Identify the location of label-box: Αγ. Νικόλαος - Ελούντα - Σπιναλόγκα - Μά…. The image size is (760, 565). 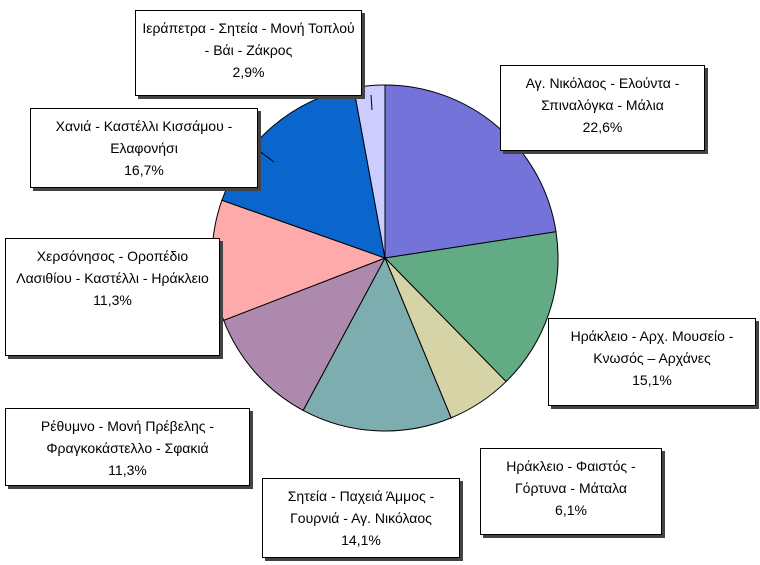
(602, 108).